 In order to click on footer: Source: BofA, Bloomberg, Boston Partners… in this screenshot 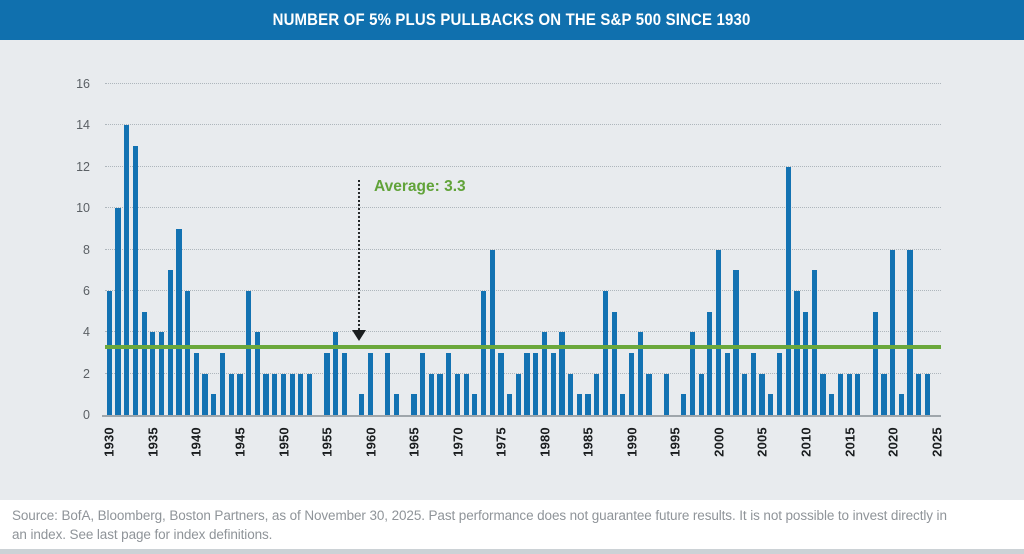, I will do `click(512, 524)`.